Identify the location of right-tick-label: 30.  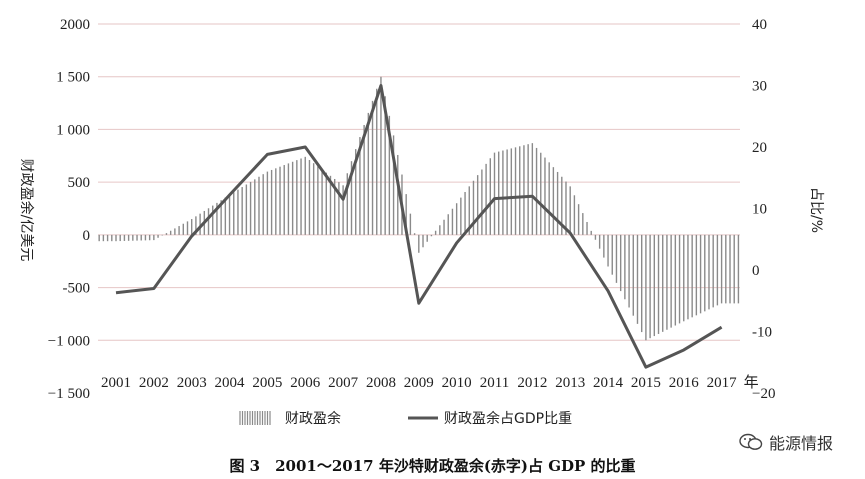
(759, 87).